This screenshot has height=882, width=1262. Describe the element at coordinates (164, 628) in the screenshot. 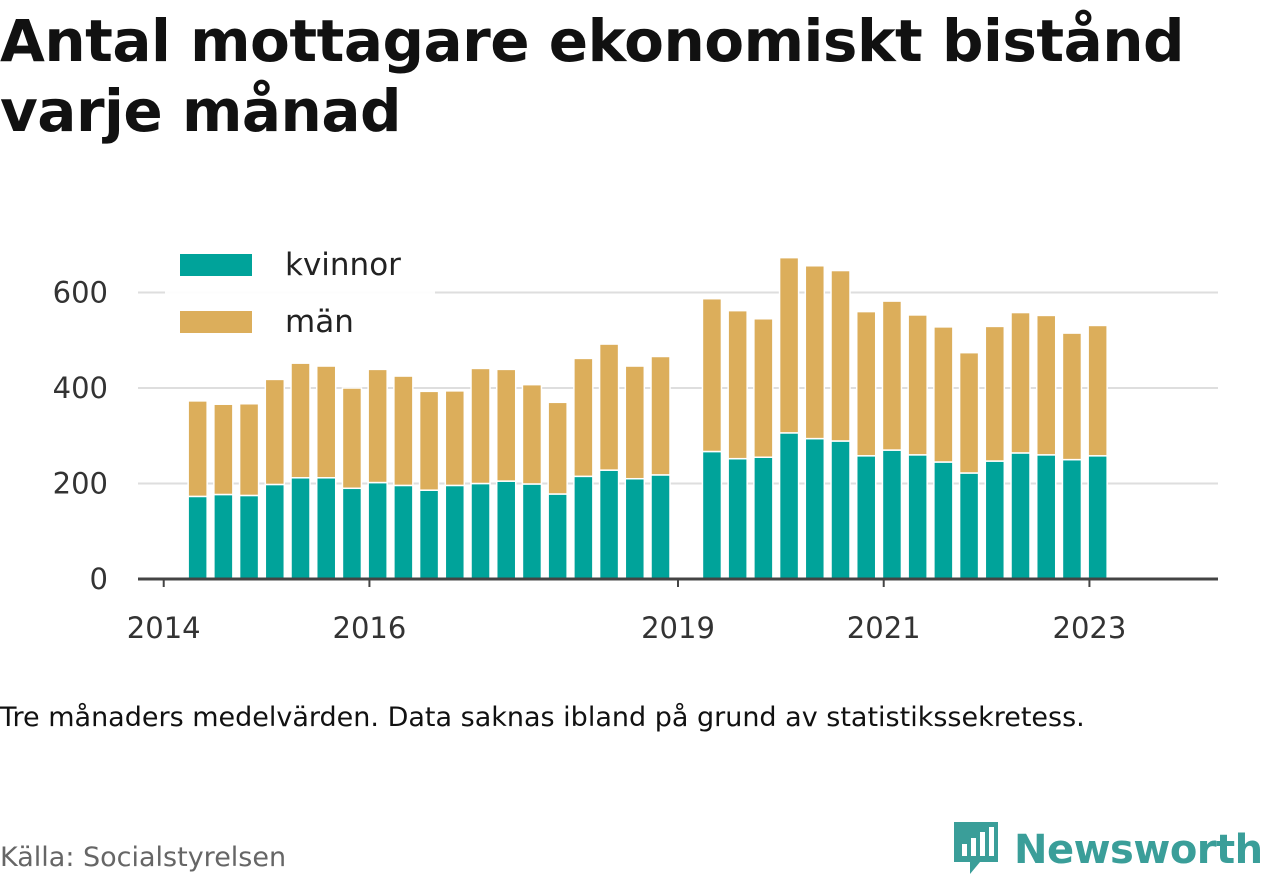

I see `x-tick-label: 2014` at that location.